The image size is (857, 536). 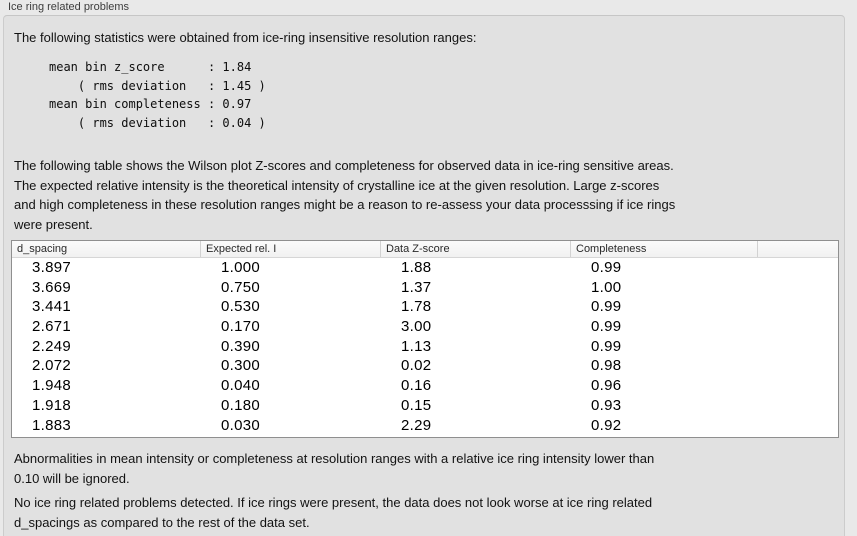 What do you see at coordinates (606, 425) in the screenshot?
I see `table-cell: 0.92` at bounding box center [606, 425].